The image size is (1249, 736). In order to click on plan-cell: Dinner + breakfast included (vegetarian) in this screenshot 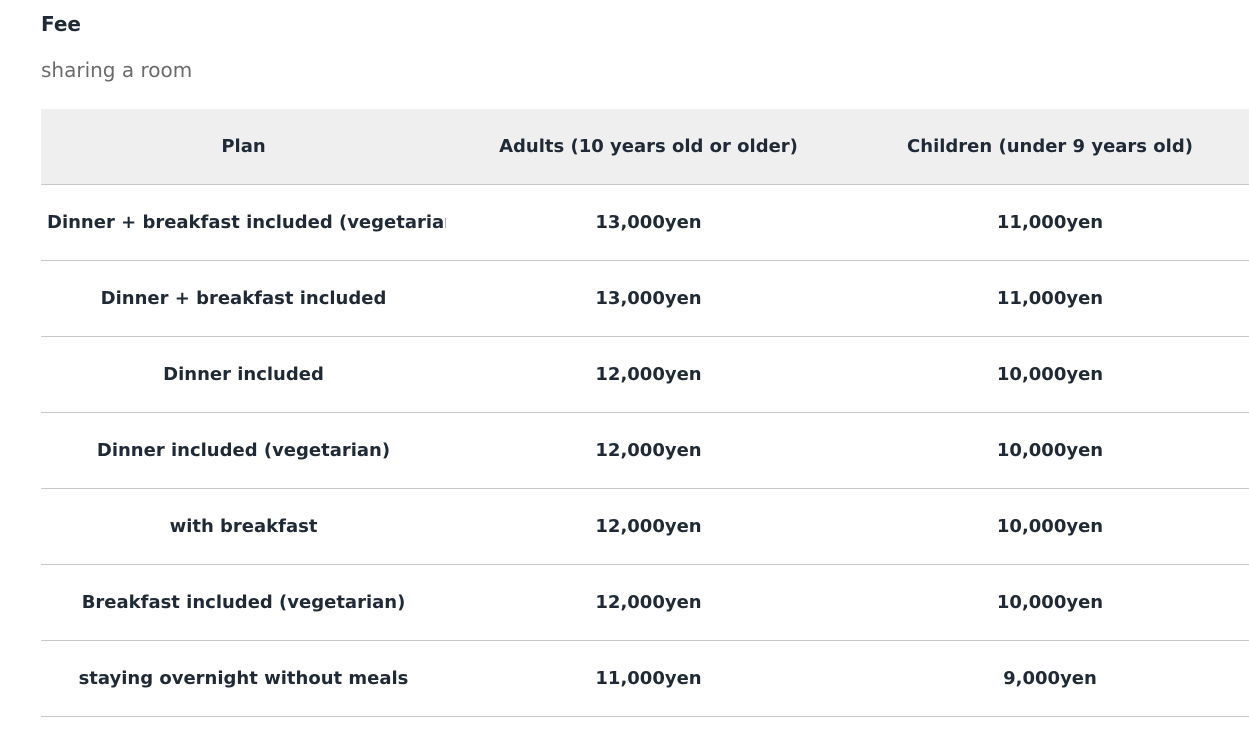, I will do `click(243, 222)`.